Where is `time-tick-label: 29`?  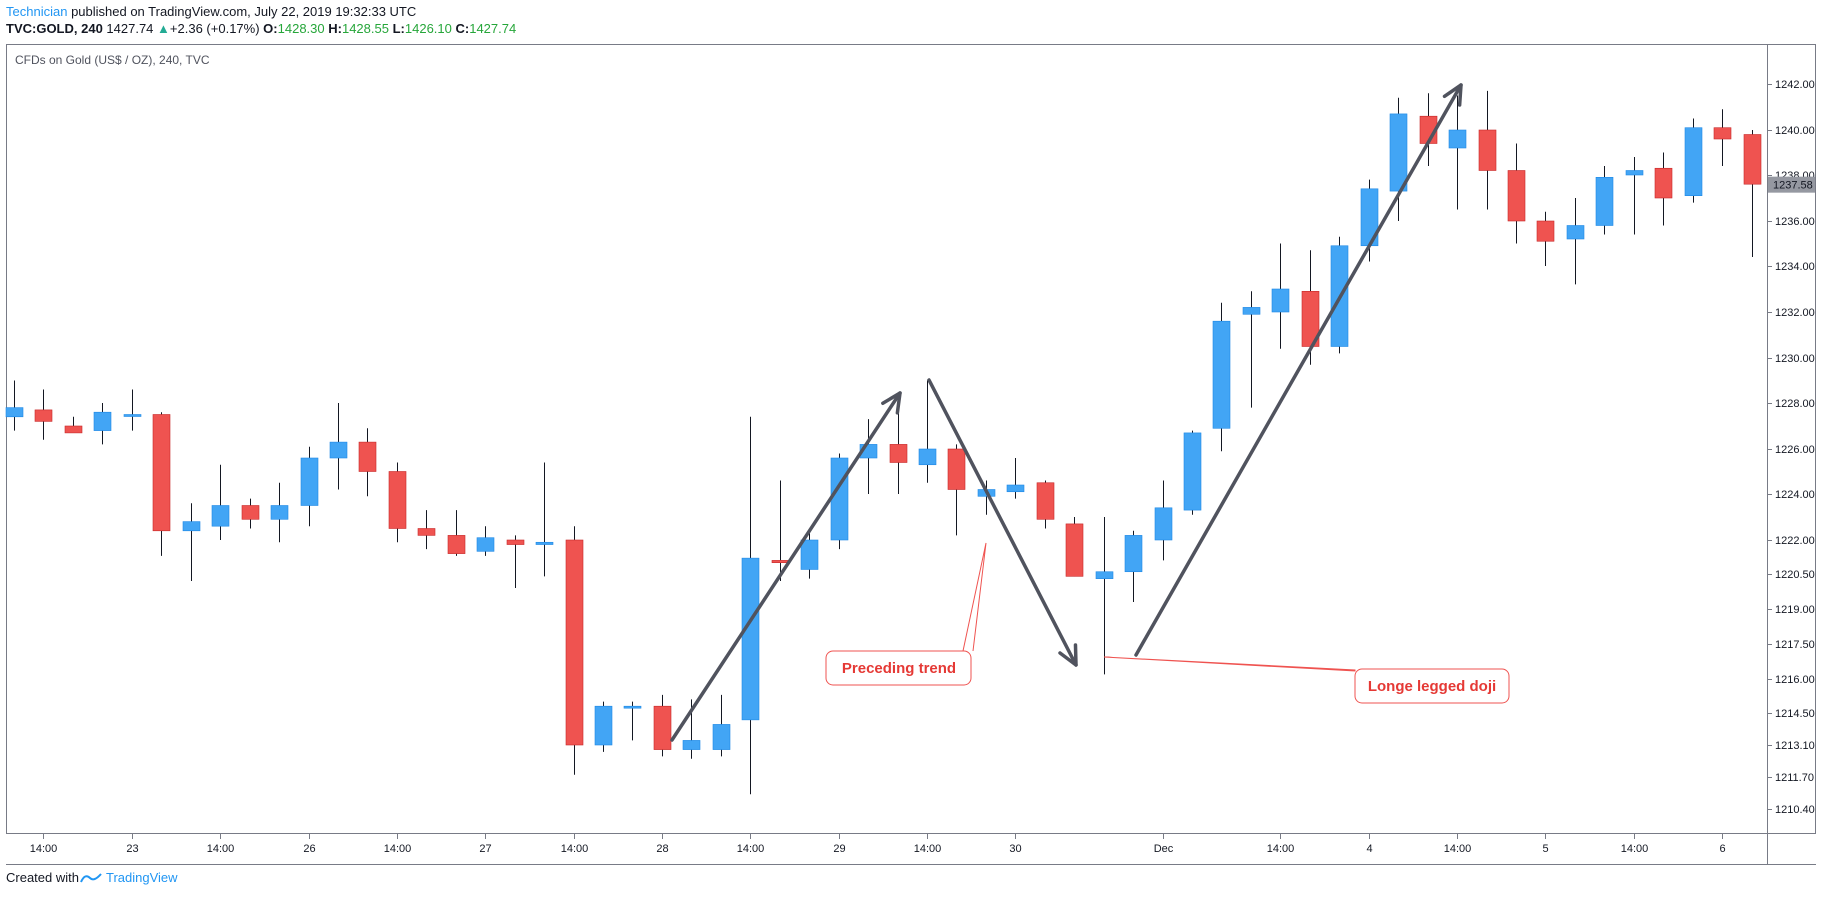 time-tick-label: 29 is located at coordinates (839, 849).